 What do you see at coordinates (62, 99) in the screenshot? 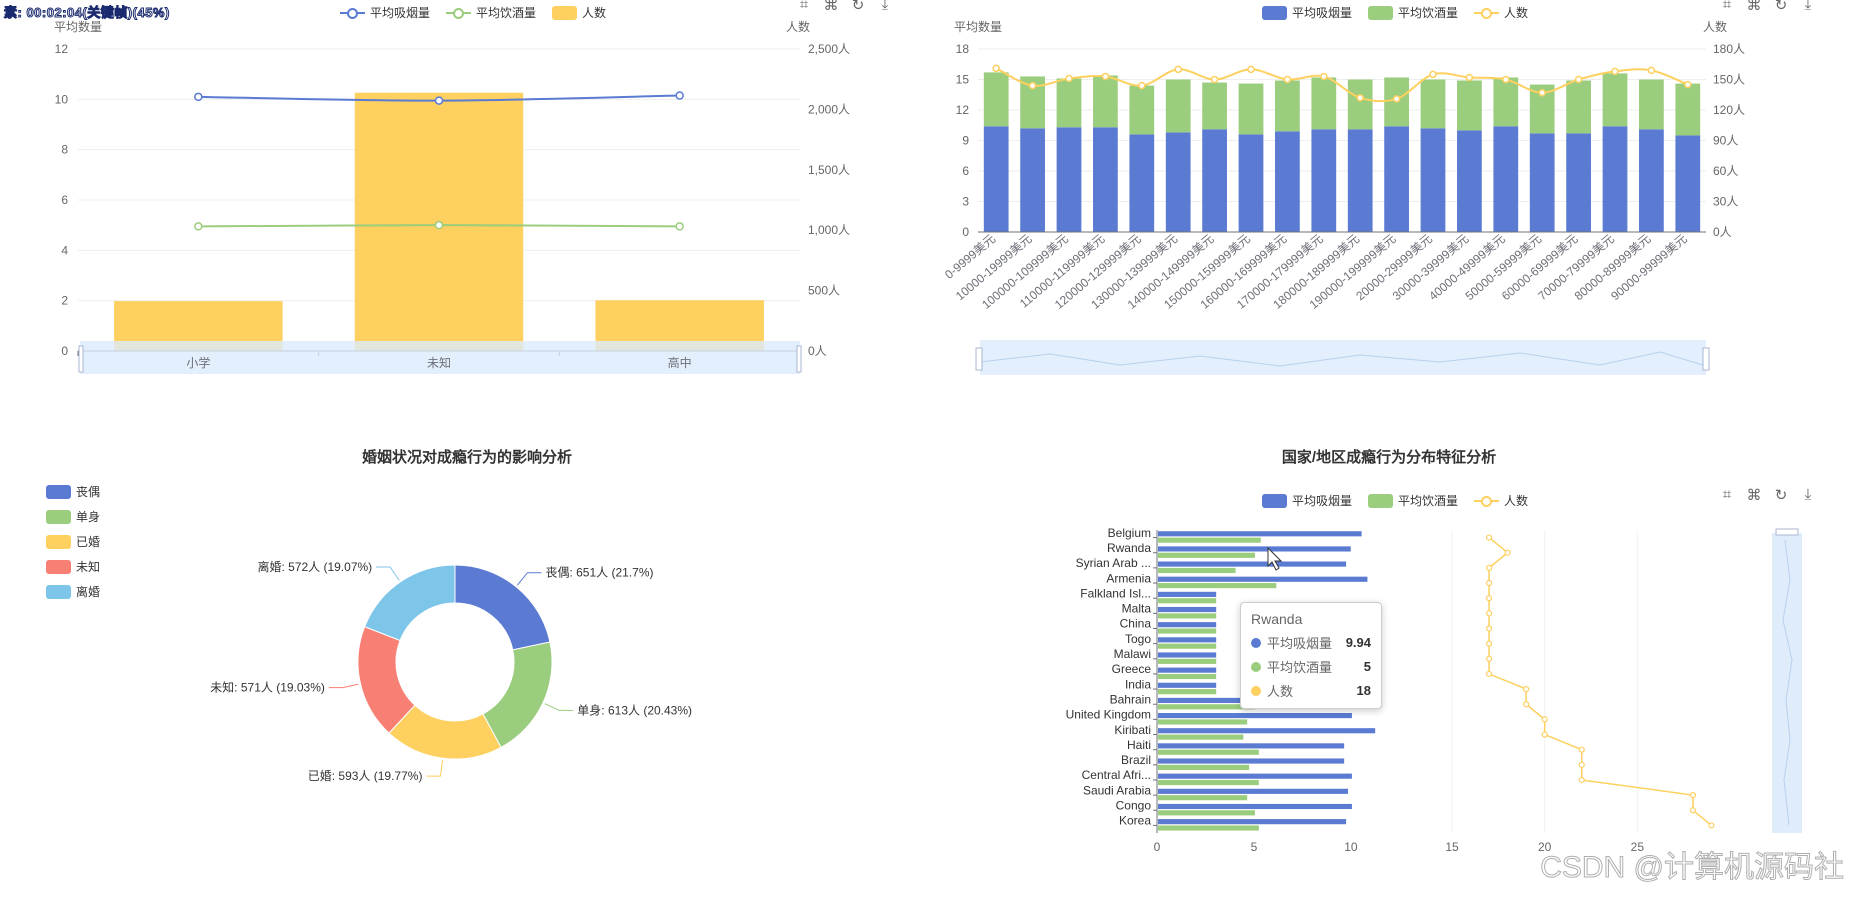
I see `y-tick-label: 10` at bounding box center [62, 99].